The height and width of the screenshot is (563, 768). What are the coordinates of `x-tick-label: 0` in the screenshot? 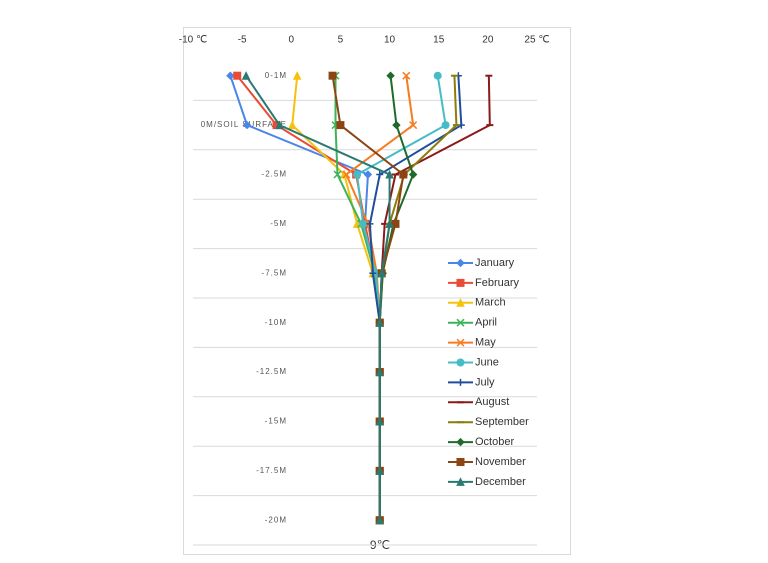 It's located at (292, 40).